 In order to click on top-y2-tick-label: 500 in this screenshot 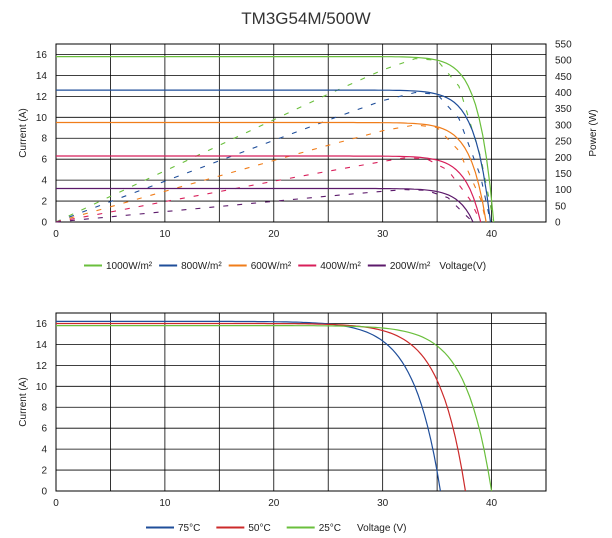, I will do `click(563, 61)`.